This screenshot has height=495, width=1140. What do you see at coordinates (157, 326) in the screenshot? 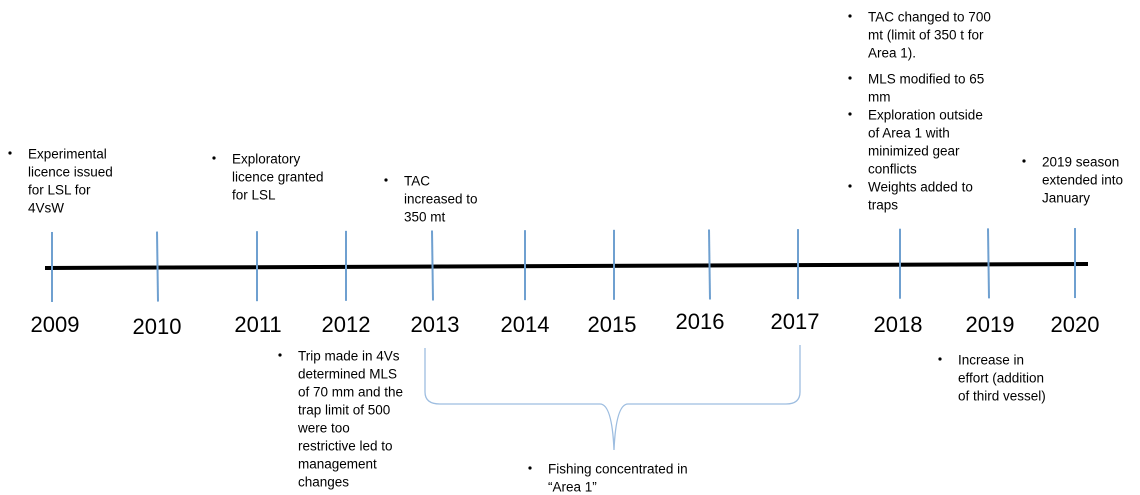
I see `year-label: 2010` at bounding box center [157, 326].